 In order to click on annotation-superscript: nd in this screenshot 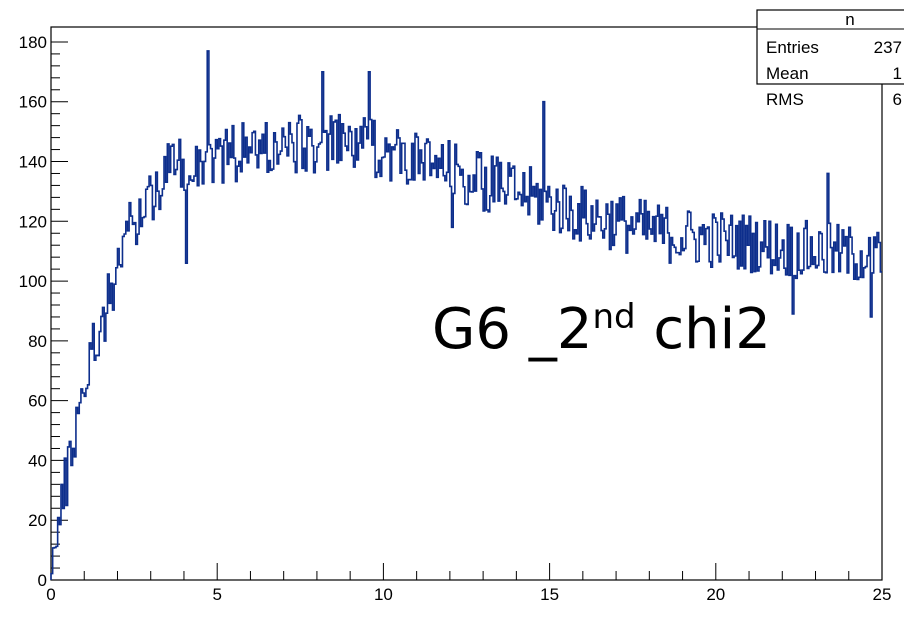, I will do `click(614, 317)`.